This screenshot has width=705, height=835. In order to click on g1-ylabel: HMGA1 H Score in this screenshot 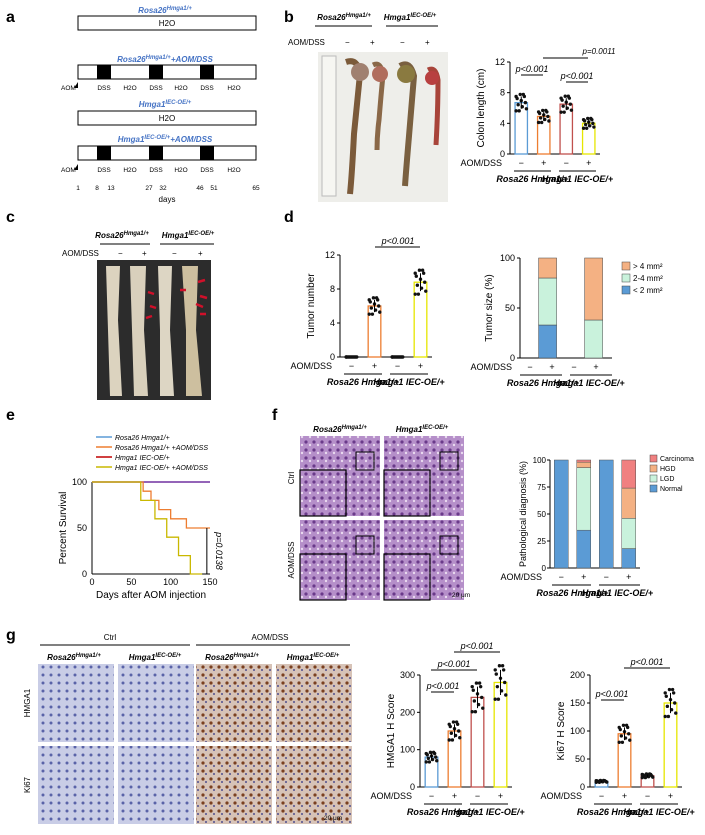, I will do `click(391, 730)`.